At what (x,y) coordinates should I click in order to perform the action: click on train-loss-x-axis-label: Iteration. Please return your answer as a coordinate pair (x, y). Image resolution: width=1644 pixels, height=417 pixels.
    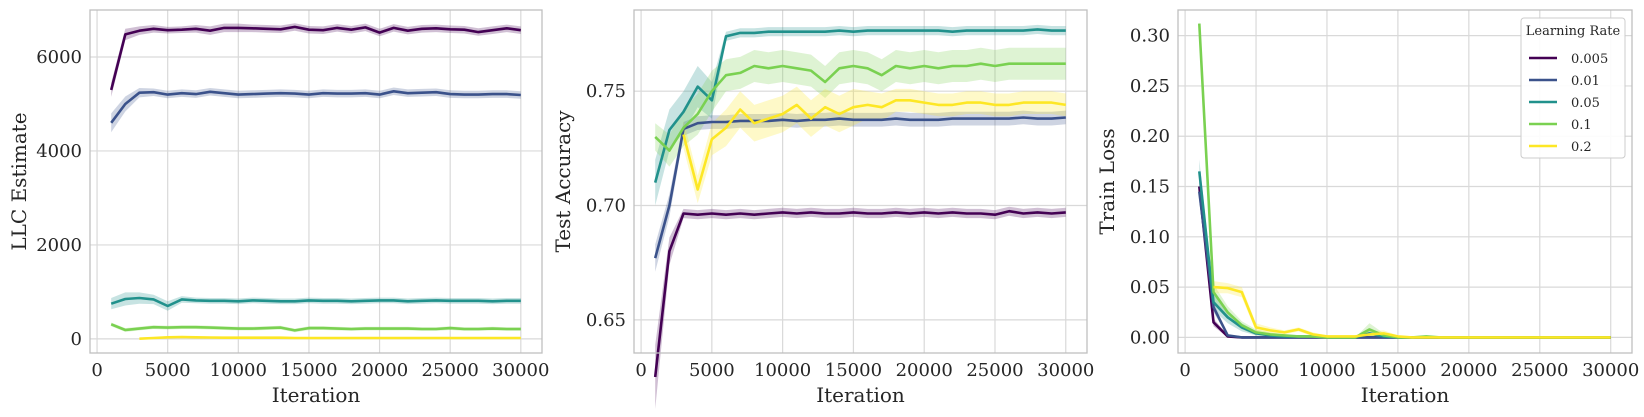
    Looking at the image, I should click on (1405, 395).